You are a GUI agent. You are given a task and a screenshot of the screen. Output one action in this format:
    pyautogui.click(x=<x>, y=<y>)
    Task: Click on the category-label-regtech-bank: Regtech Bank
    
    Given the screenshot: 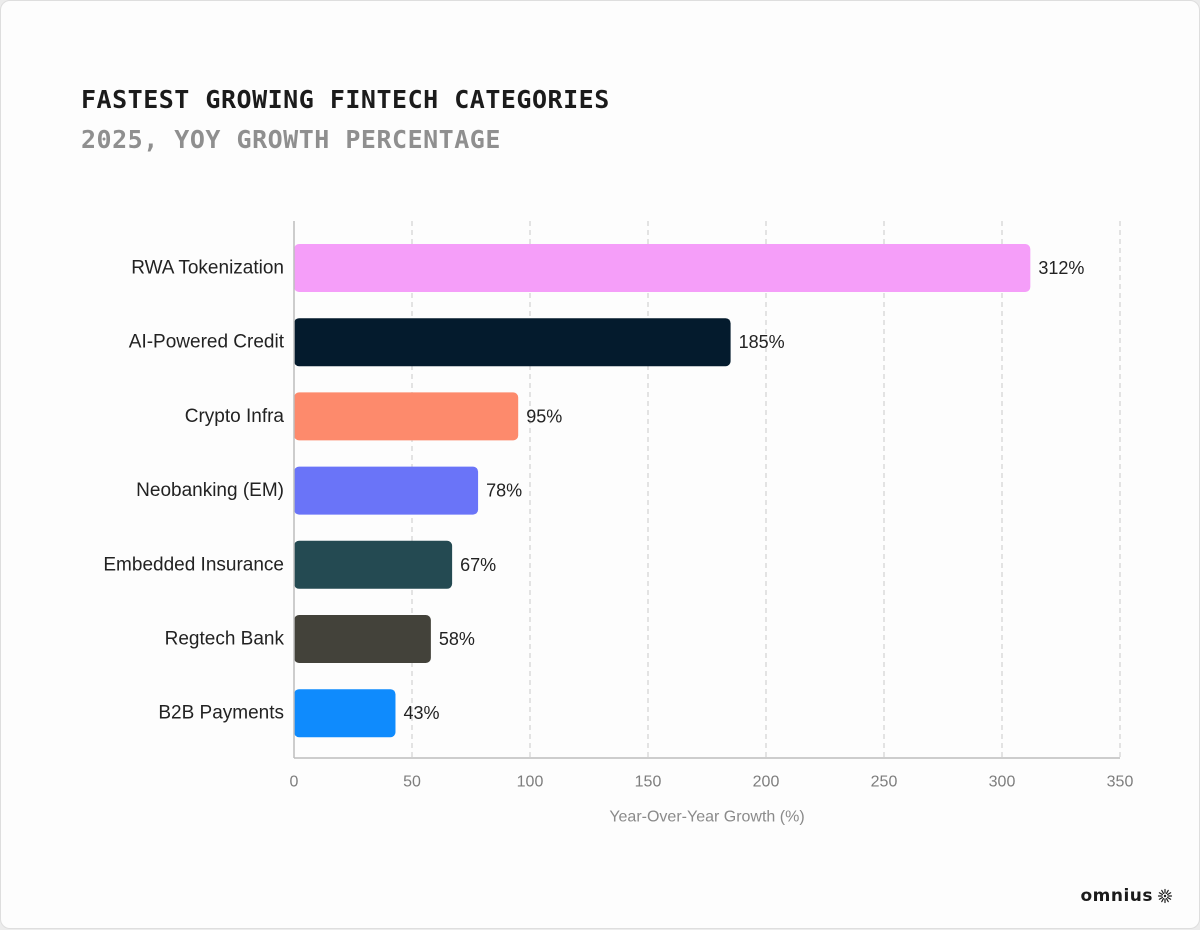 What is the action you would take?
    pyautogui.click(x=225, y=639)
    